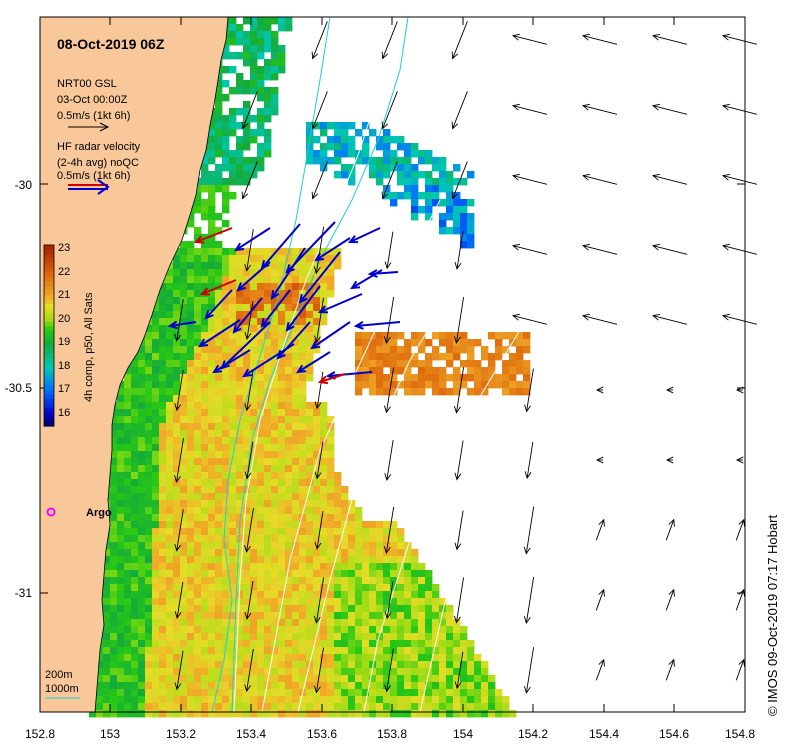 The image size is (789, 750). What do you see at coordinates (64, 413) in the screenshot?
I see `colorbar-tick-label: 16` at bounding box center [64, 413].